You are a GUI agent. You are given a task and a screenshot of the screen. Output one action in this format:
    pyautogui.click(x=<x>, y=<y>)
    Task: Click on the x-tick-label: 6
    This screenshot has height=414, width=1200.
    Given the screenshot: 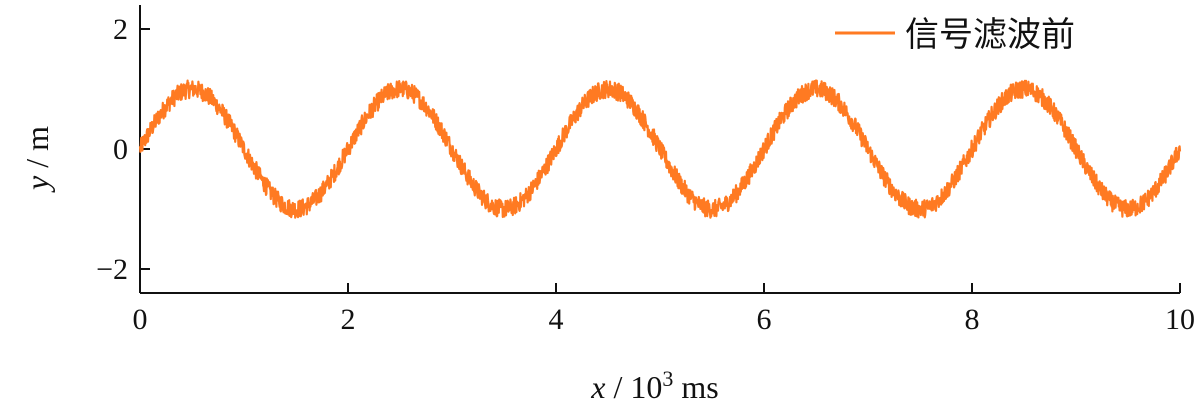 What is the action you would take?
    pyautogui.click(x=764, y=319)
    